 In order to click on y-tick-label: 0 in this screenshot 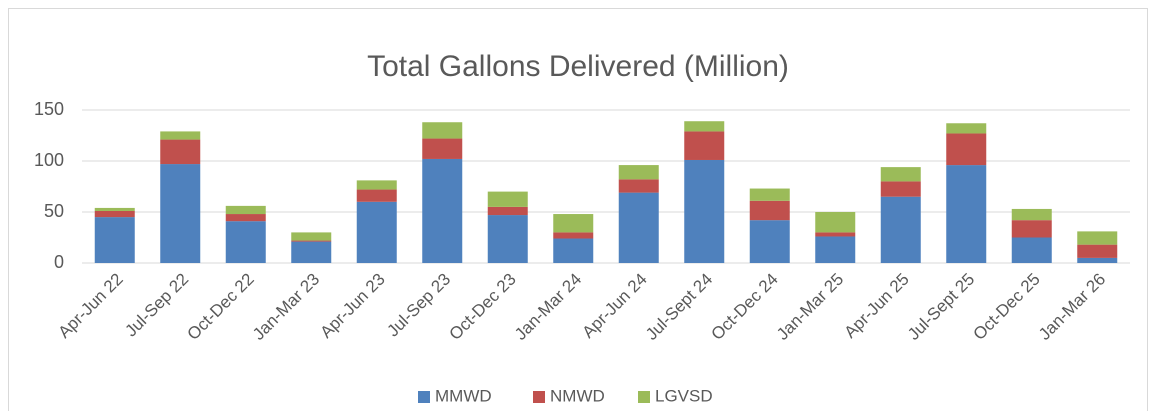, I will do `click(59, 262)`.